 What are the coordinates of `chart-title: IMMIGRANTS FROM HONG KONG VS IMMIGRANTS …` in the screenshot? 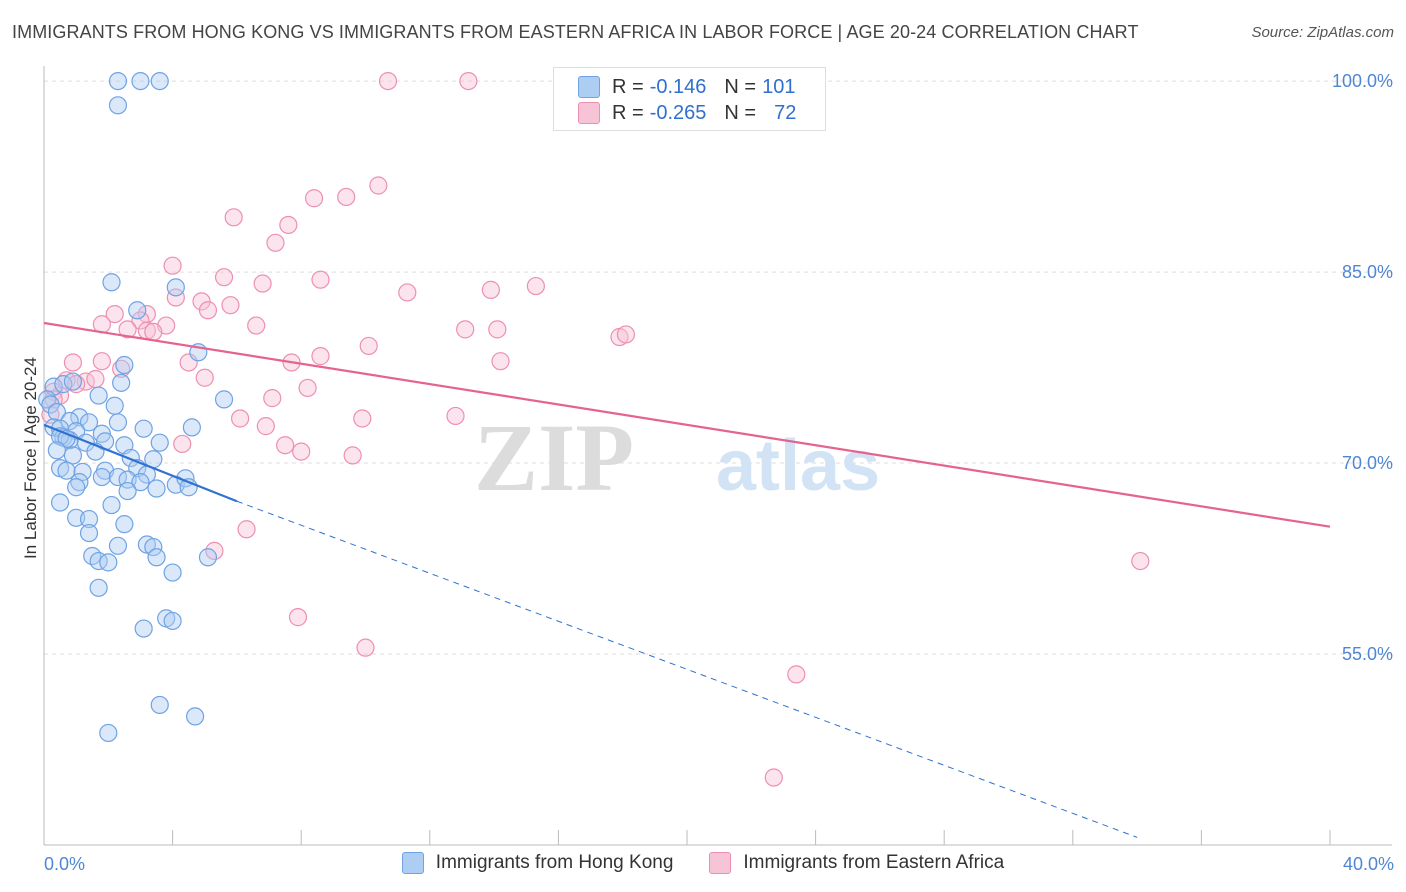 It's located at (575, 32).